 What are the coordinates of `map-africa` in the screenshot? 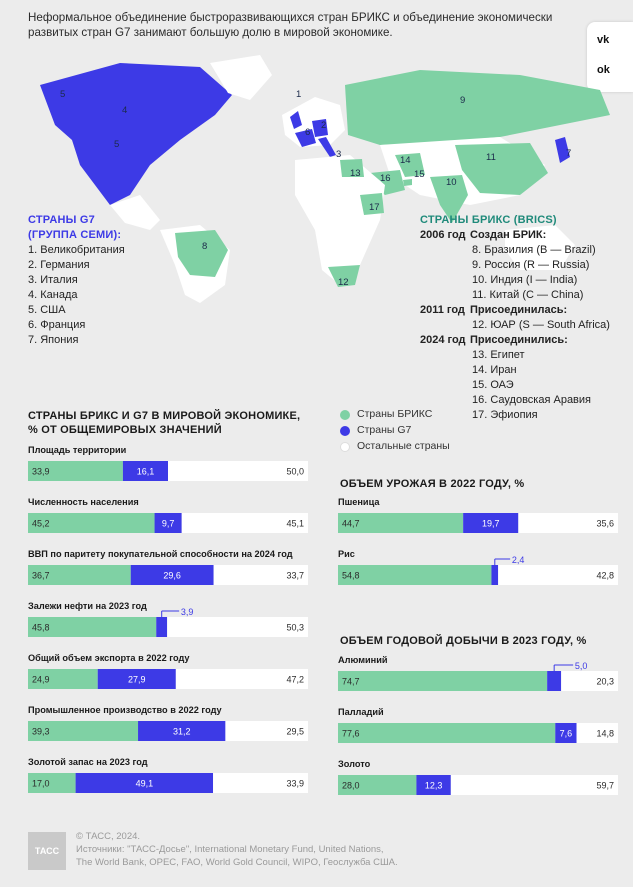 It's located at (340, 220).